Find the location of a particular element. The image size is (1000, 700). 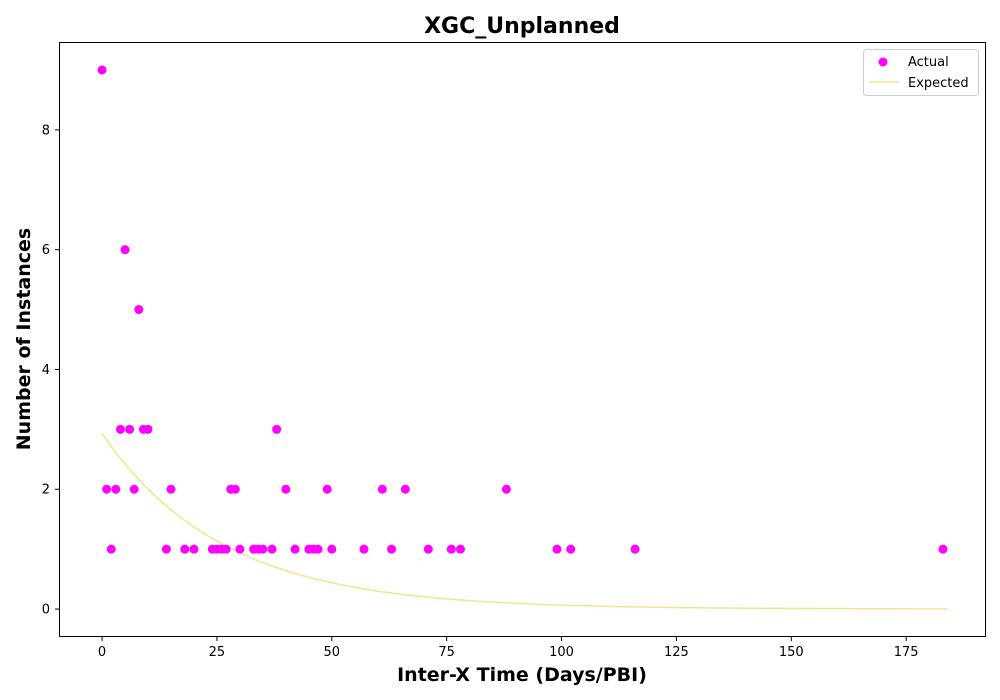

x-tick-label: 50 is located at coordinates (332, 652).